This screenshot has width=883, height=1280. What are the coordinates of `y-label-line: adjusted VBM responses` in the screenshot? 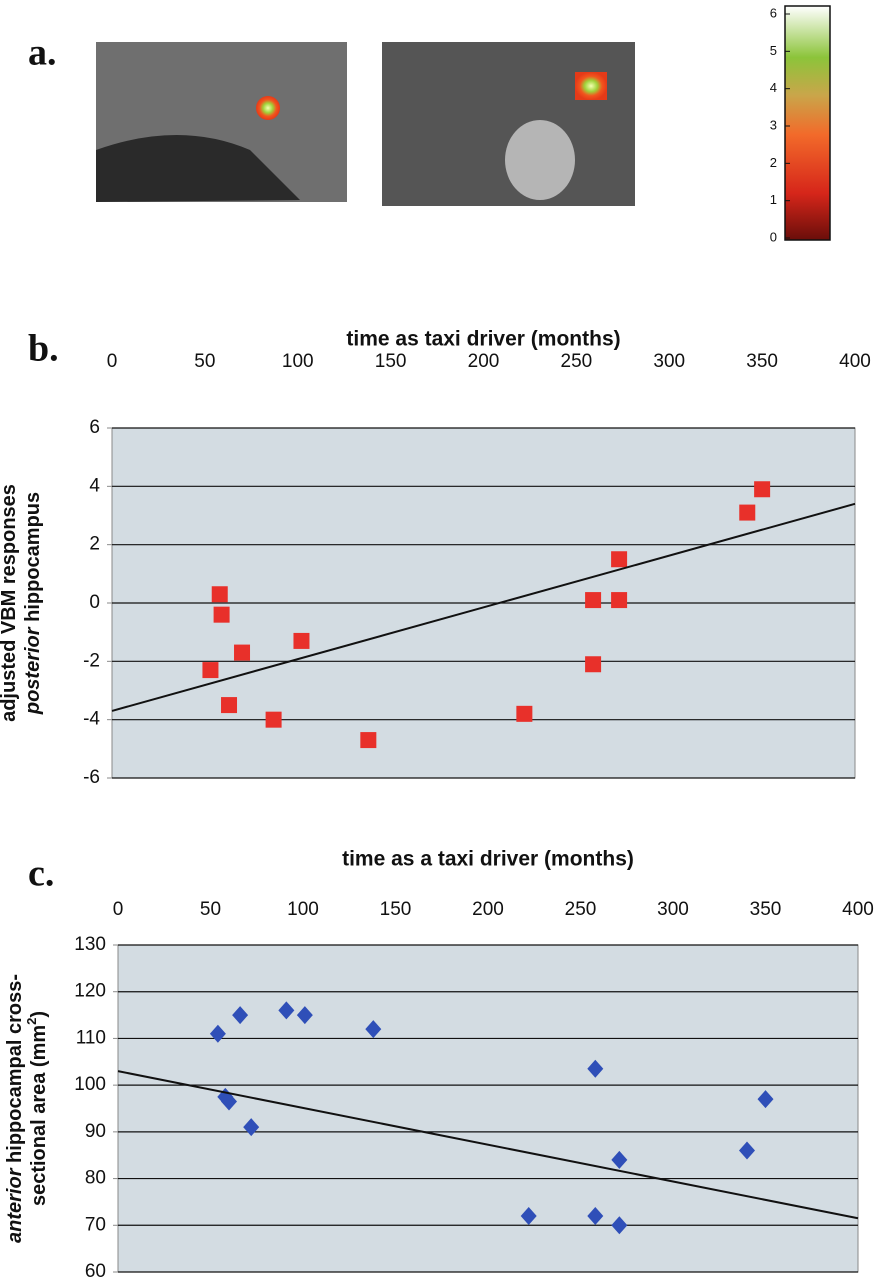 It's located at (10, 603).